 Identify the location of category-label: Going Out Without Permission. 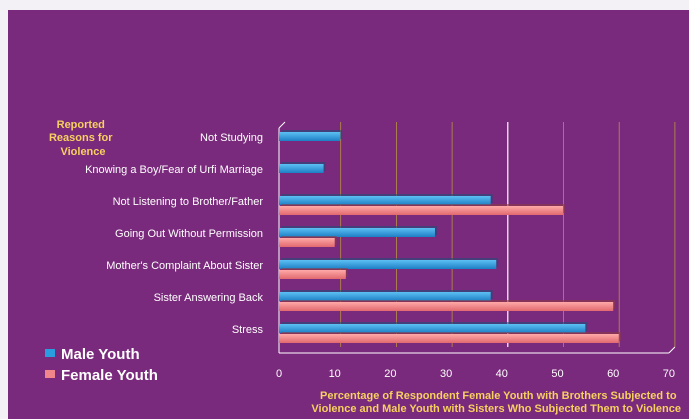
(189, 234).